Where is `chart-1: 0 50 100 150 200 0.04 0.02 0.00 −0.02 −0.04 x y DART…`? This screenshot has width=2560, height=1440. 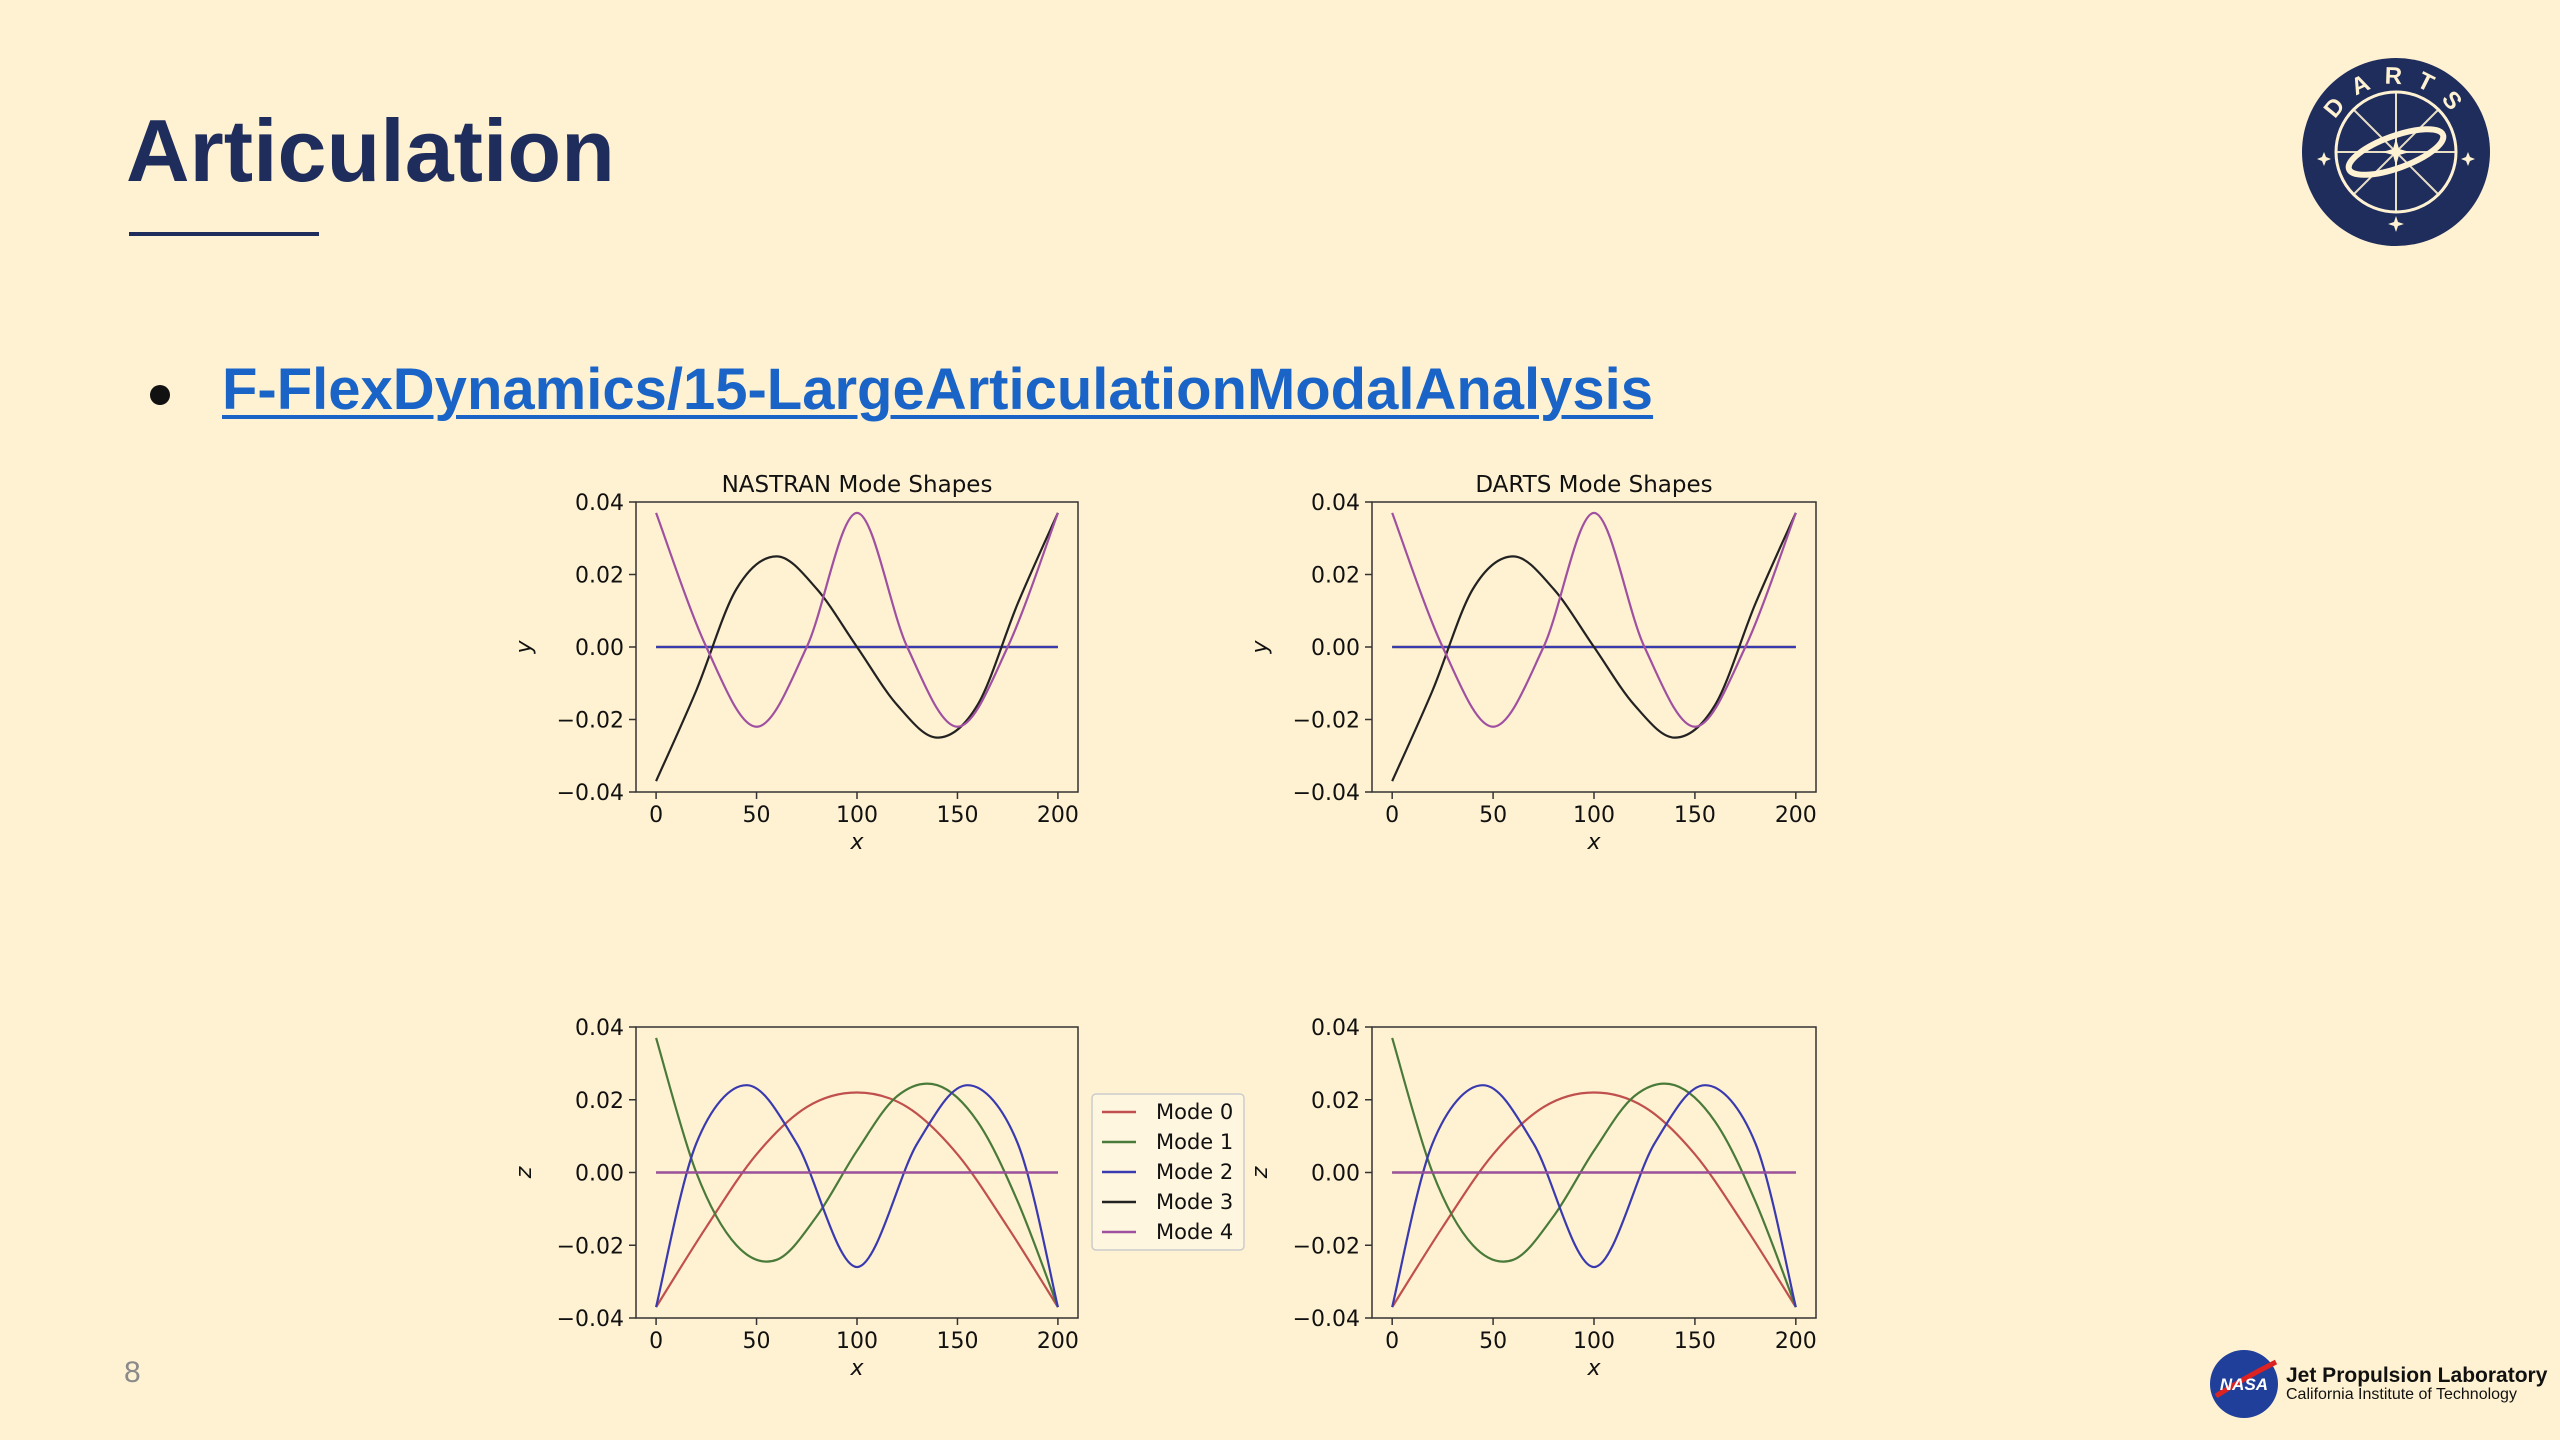 chart-1: 0 50 100 150 200 0.04 0.02 0.00 −0.02 −0.04 x y DART… is located at coordinates (1532, 663).